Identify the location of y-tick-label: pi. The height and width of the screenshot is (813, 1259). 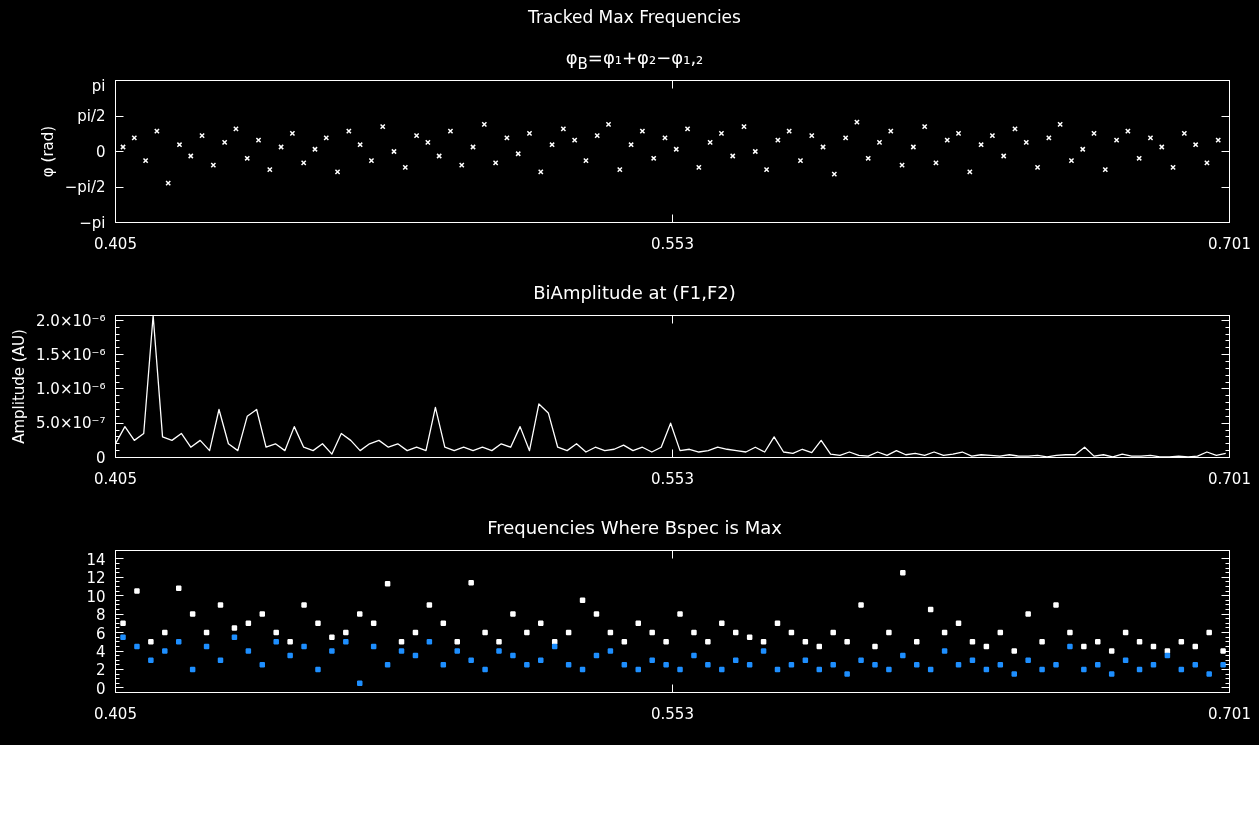
(98, 85).